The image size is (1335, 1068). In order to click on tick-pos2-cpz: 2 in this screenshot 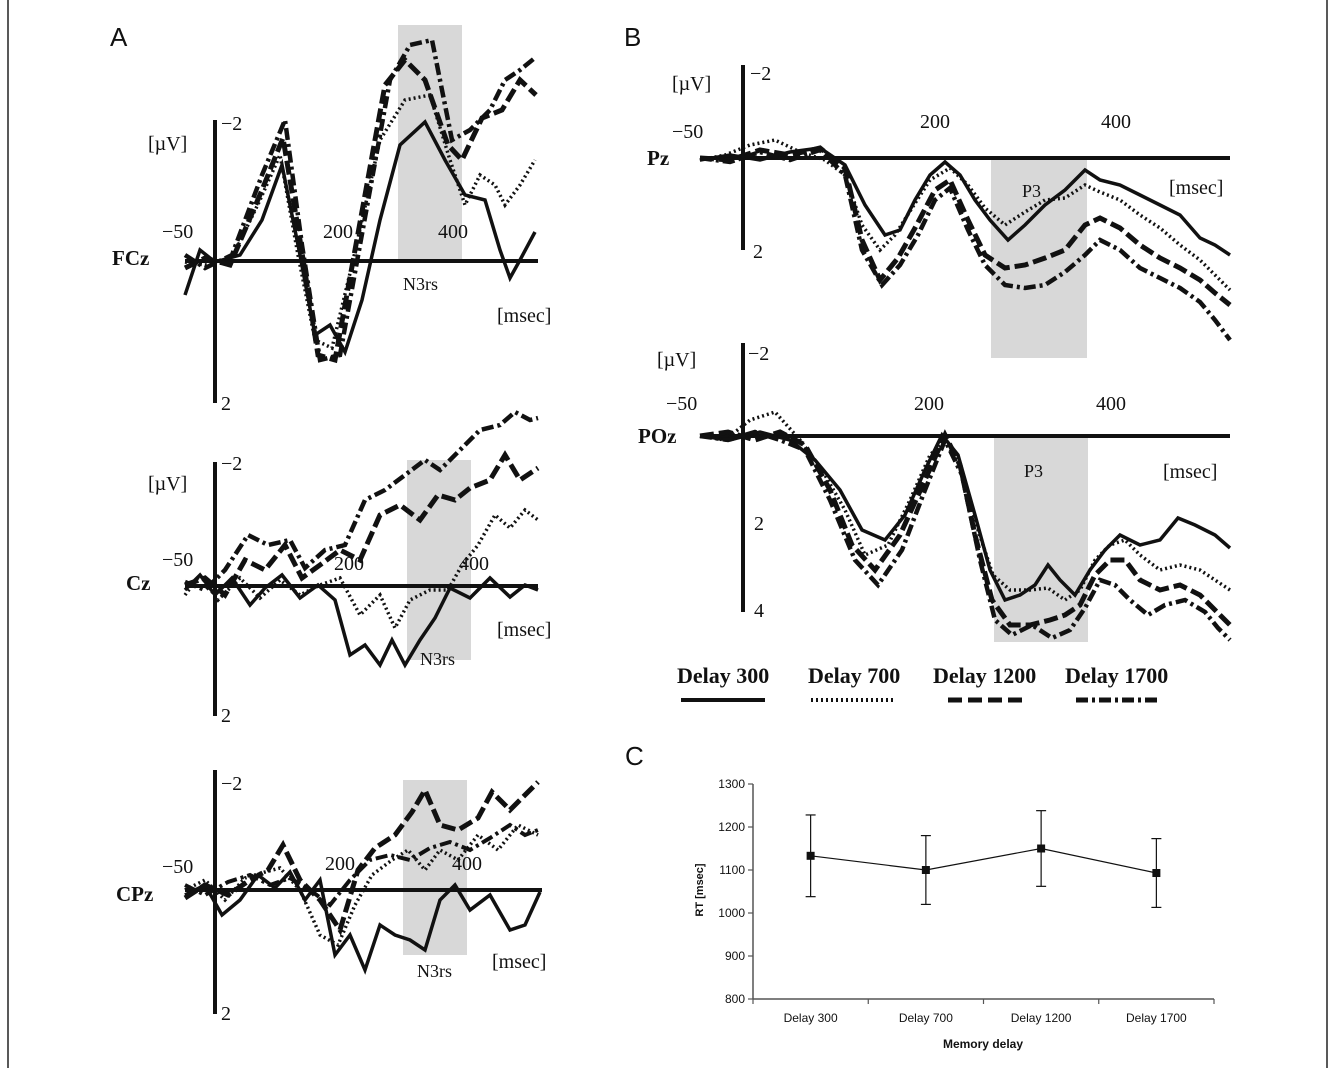, I will do `click(226, 1014)`.